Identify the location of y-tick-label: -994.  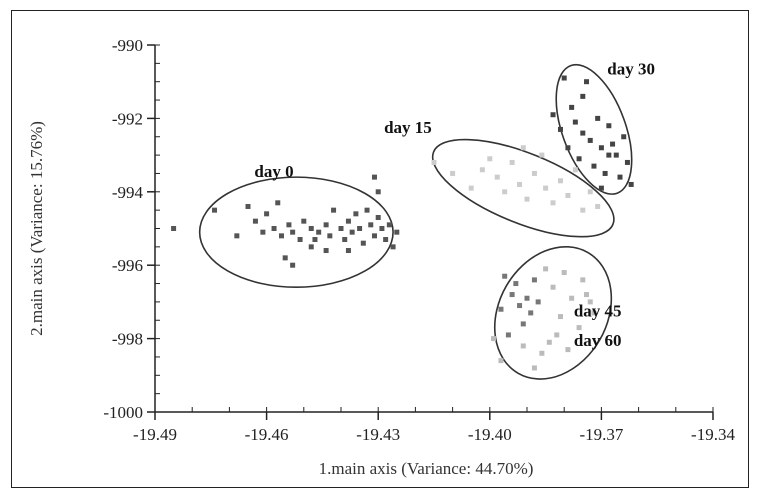
(128, 192).